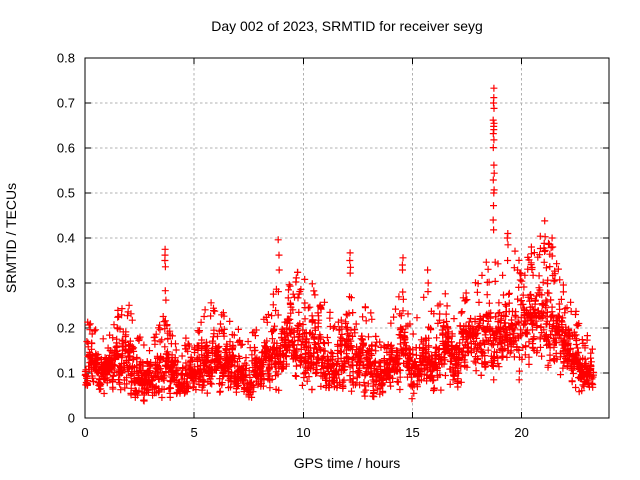  I want to click on y-tick-label: 0.4, so click(66, 238).